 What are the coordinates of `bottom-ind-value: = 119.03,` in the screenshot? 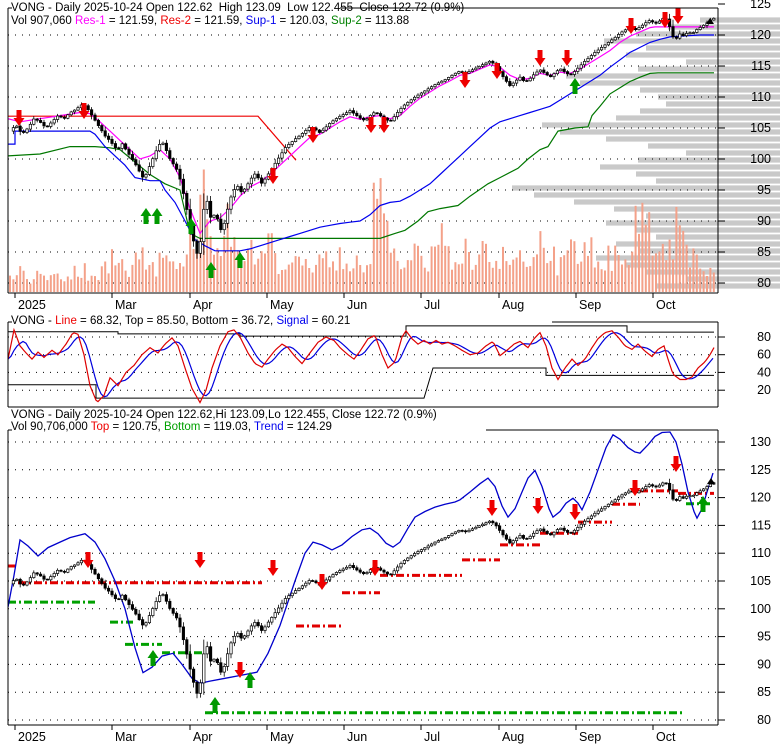 It's located at (227, 427).